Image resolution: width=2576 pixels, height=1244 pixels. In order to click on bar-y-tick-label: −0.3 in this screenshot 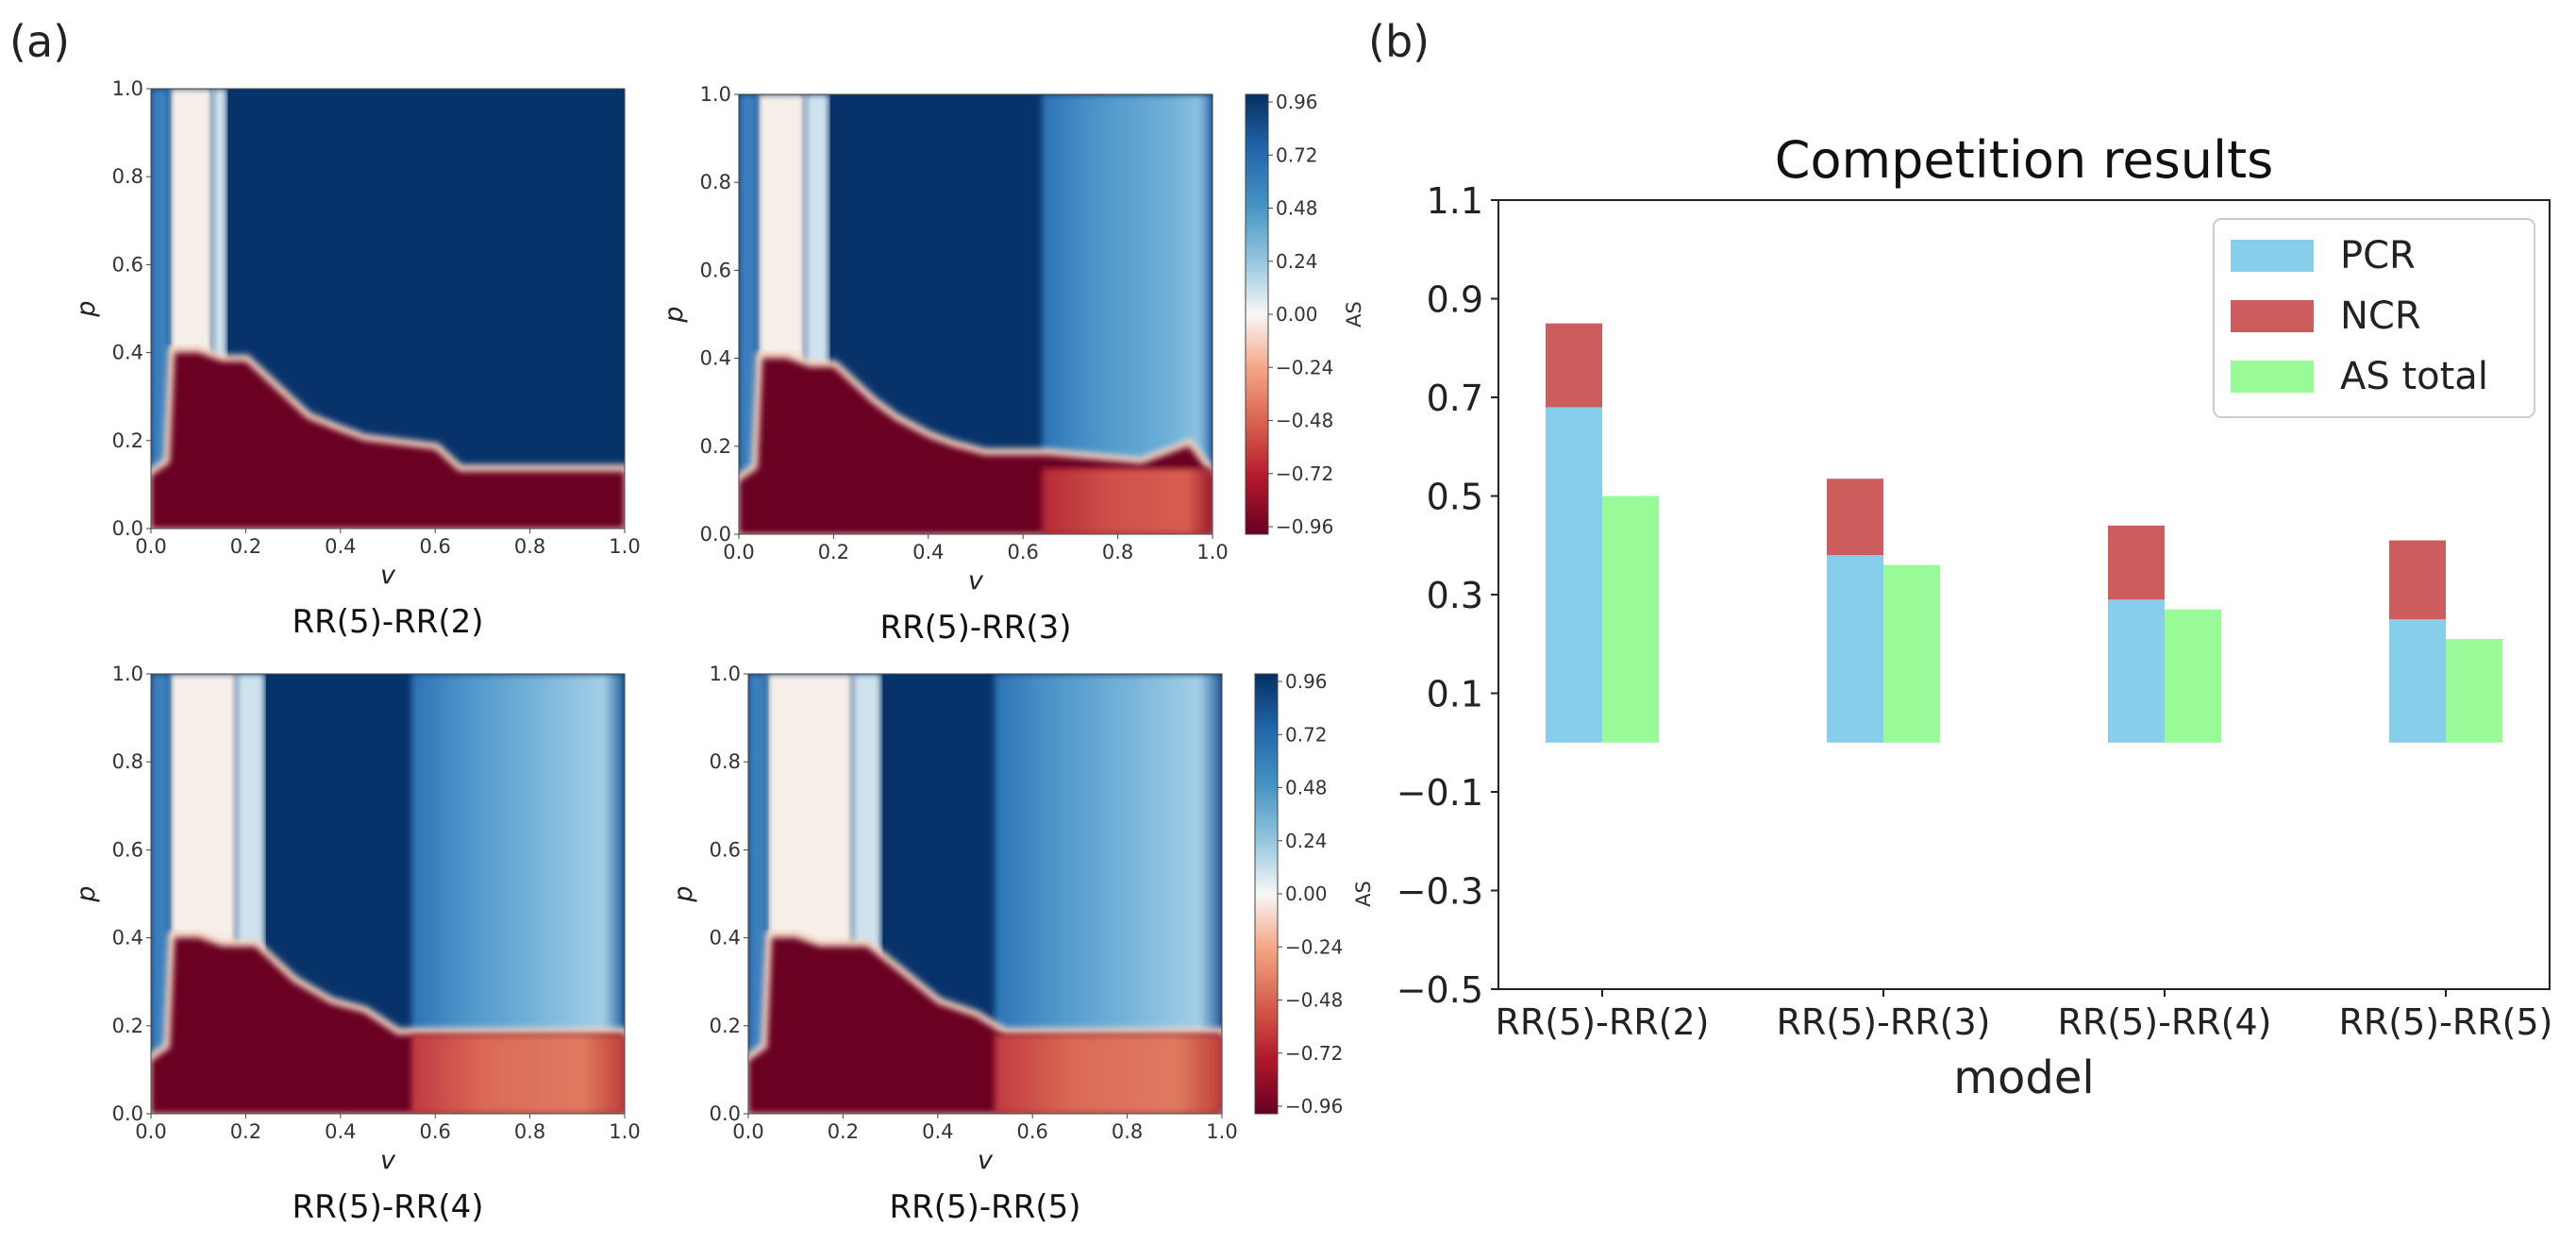, I will do `click(1440, 892)`.